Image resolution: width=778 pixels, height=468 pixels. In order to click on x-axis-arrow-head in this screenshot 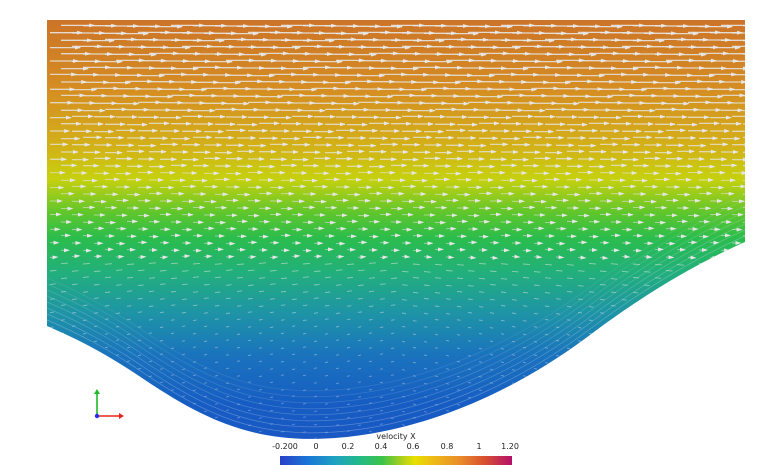, I will do `click(121, 416)`.